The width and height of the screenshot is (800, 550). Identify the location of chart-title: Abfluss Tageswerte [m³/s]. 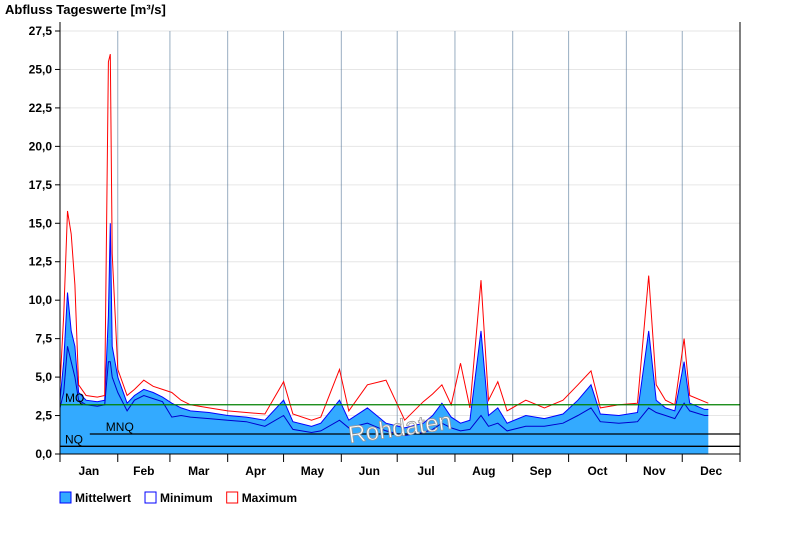
(85, 9).